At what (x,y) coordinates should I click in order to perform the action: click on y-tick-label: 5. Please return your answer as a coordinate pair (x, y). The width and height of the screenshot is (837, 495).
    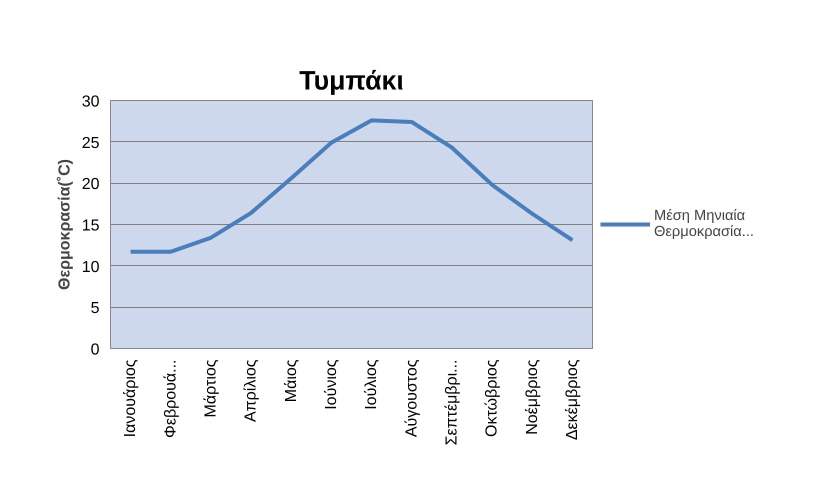
    Looking at the image, I should click on (95, 309).